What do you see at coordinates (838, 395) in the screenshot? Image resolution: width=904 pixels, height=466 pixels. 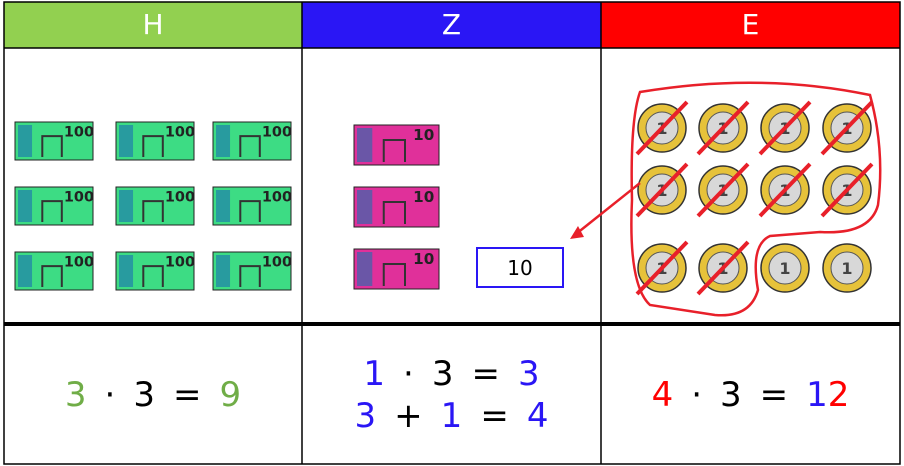 I see `equation-symbol: 2` at bounding box center [838, 395].